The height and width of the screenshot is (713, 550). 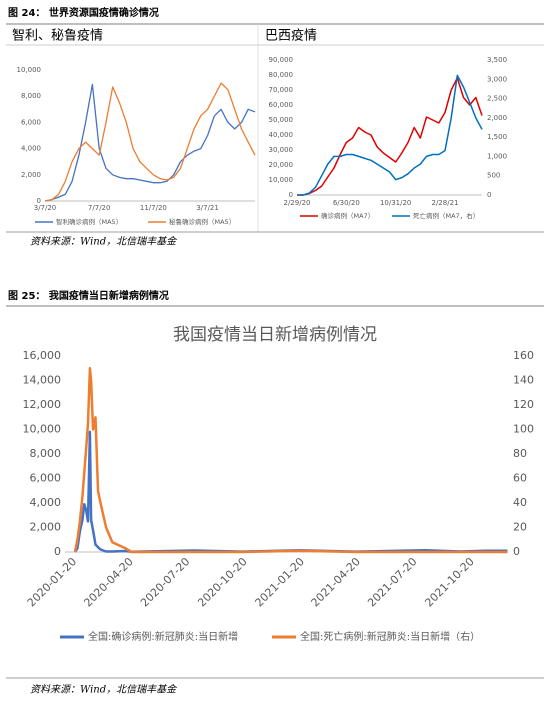 What do you see at coordinates (497, 99) in the screenshot?
I see `y2-tick-label: 2,500` at bounding box center [497, 99].